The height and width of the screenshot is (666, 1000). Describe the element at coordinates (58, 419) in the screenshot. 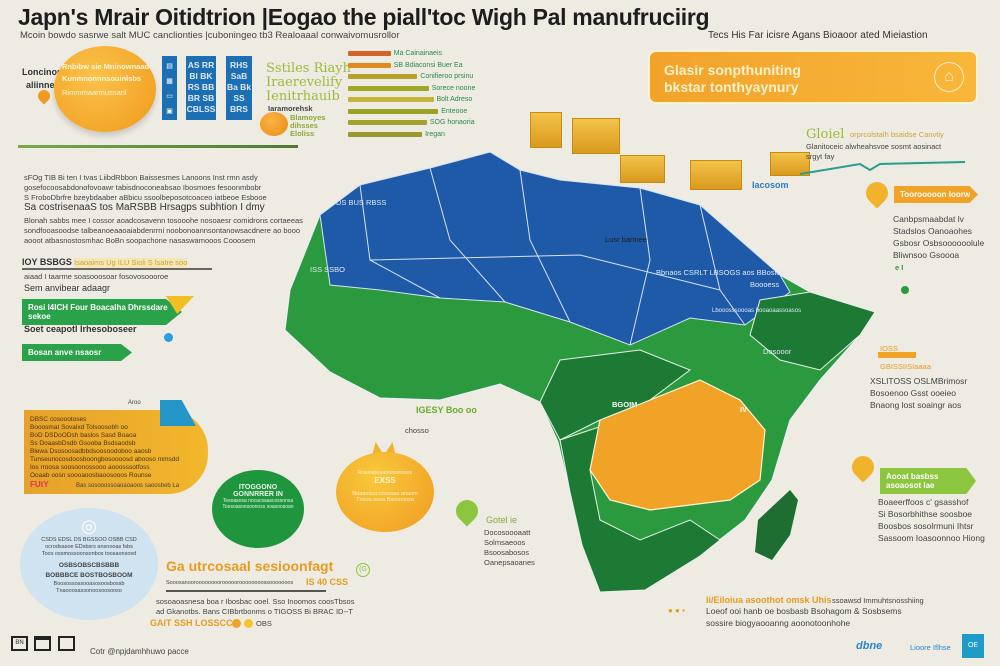

I see `text-line: DBSC cosoootoses` at that location.